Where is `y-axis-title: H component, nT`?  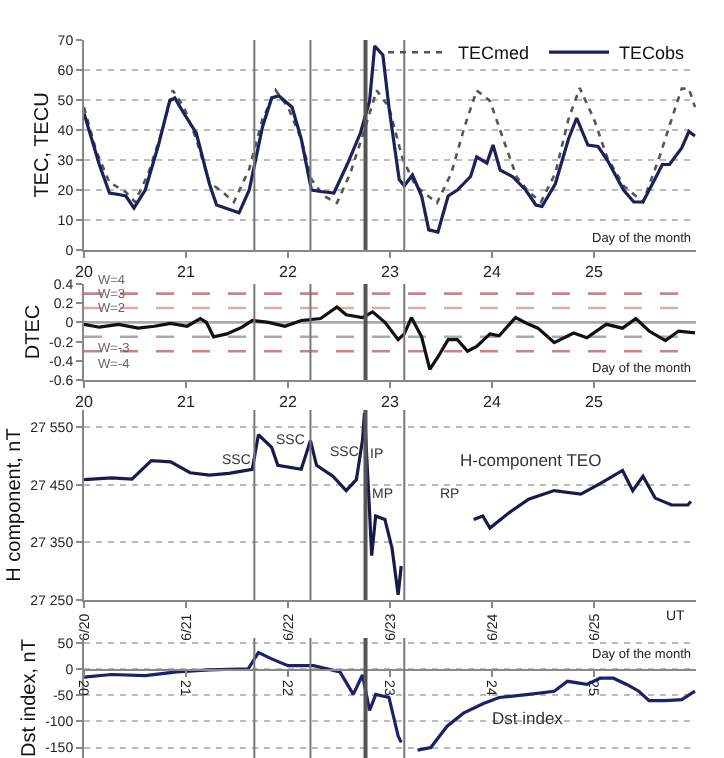 y-axis-title: H component, nT is located at coordinates (15, 505).